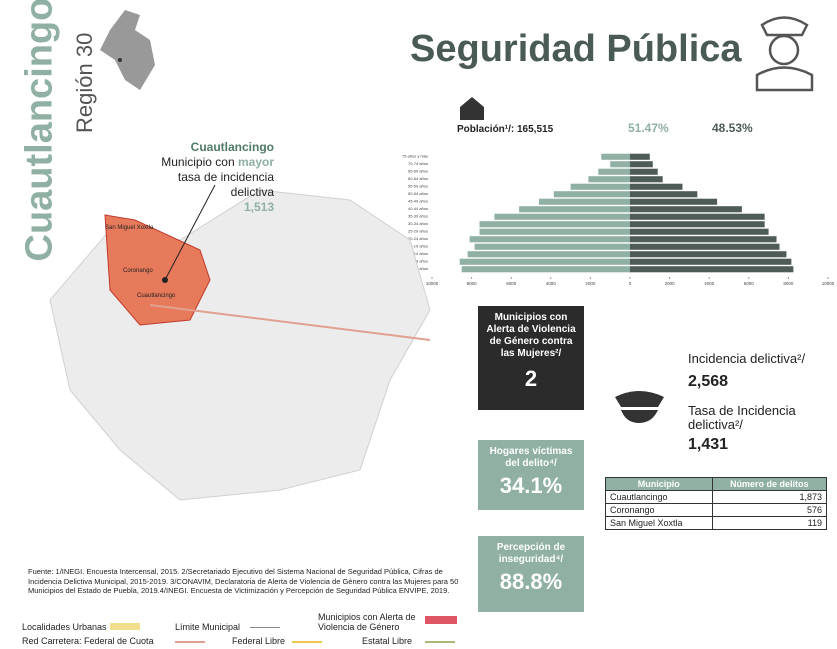 The width and height of the screenshot is (837, 649). Describe the element at coordinates (127, 50) in the screenshot. I see `state-map` at that location.